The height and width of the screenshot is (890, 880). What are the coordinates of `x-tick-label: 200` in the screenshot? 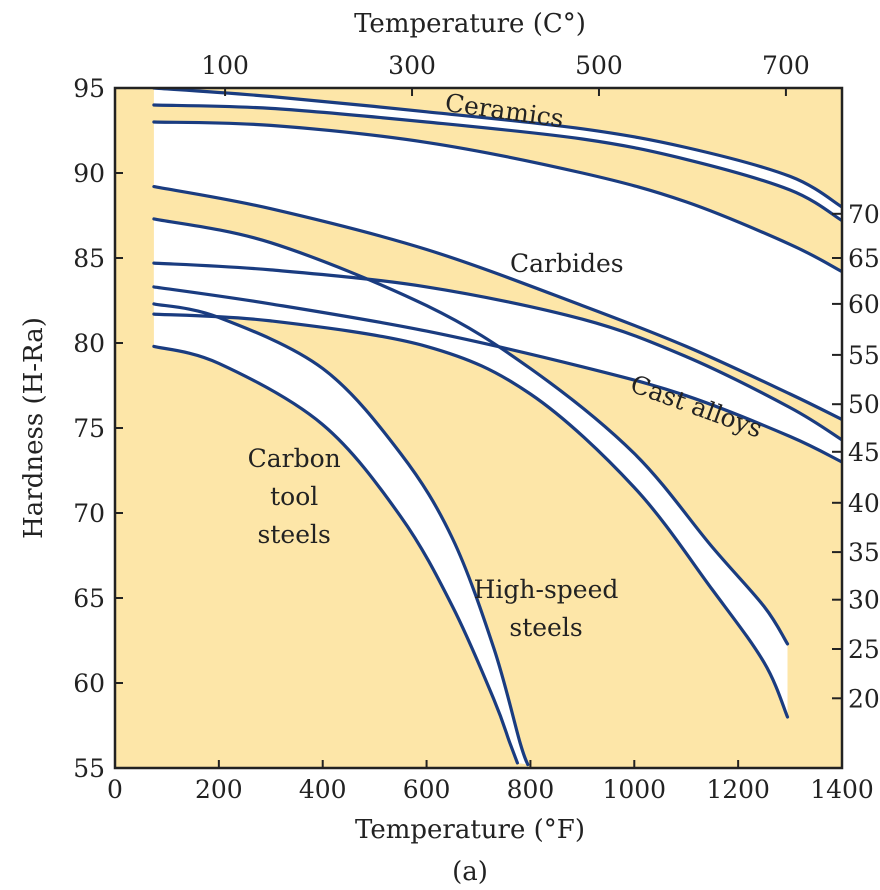 It's located at (219, 789).